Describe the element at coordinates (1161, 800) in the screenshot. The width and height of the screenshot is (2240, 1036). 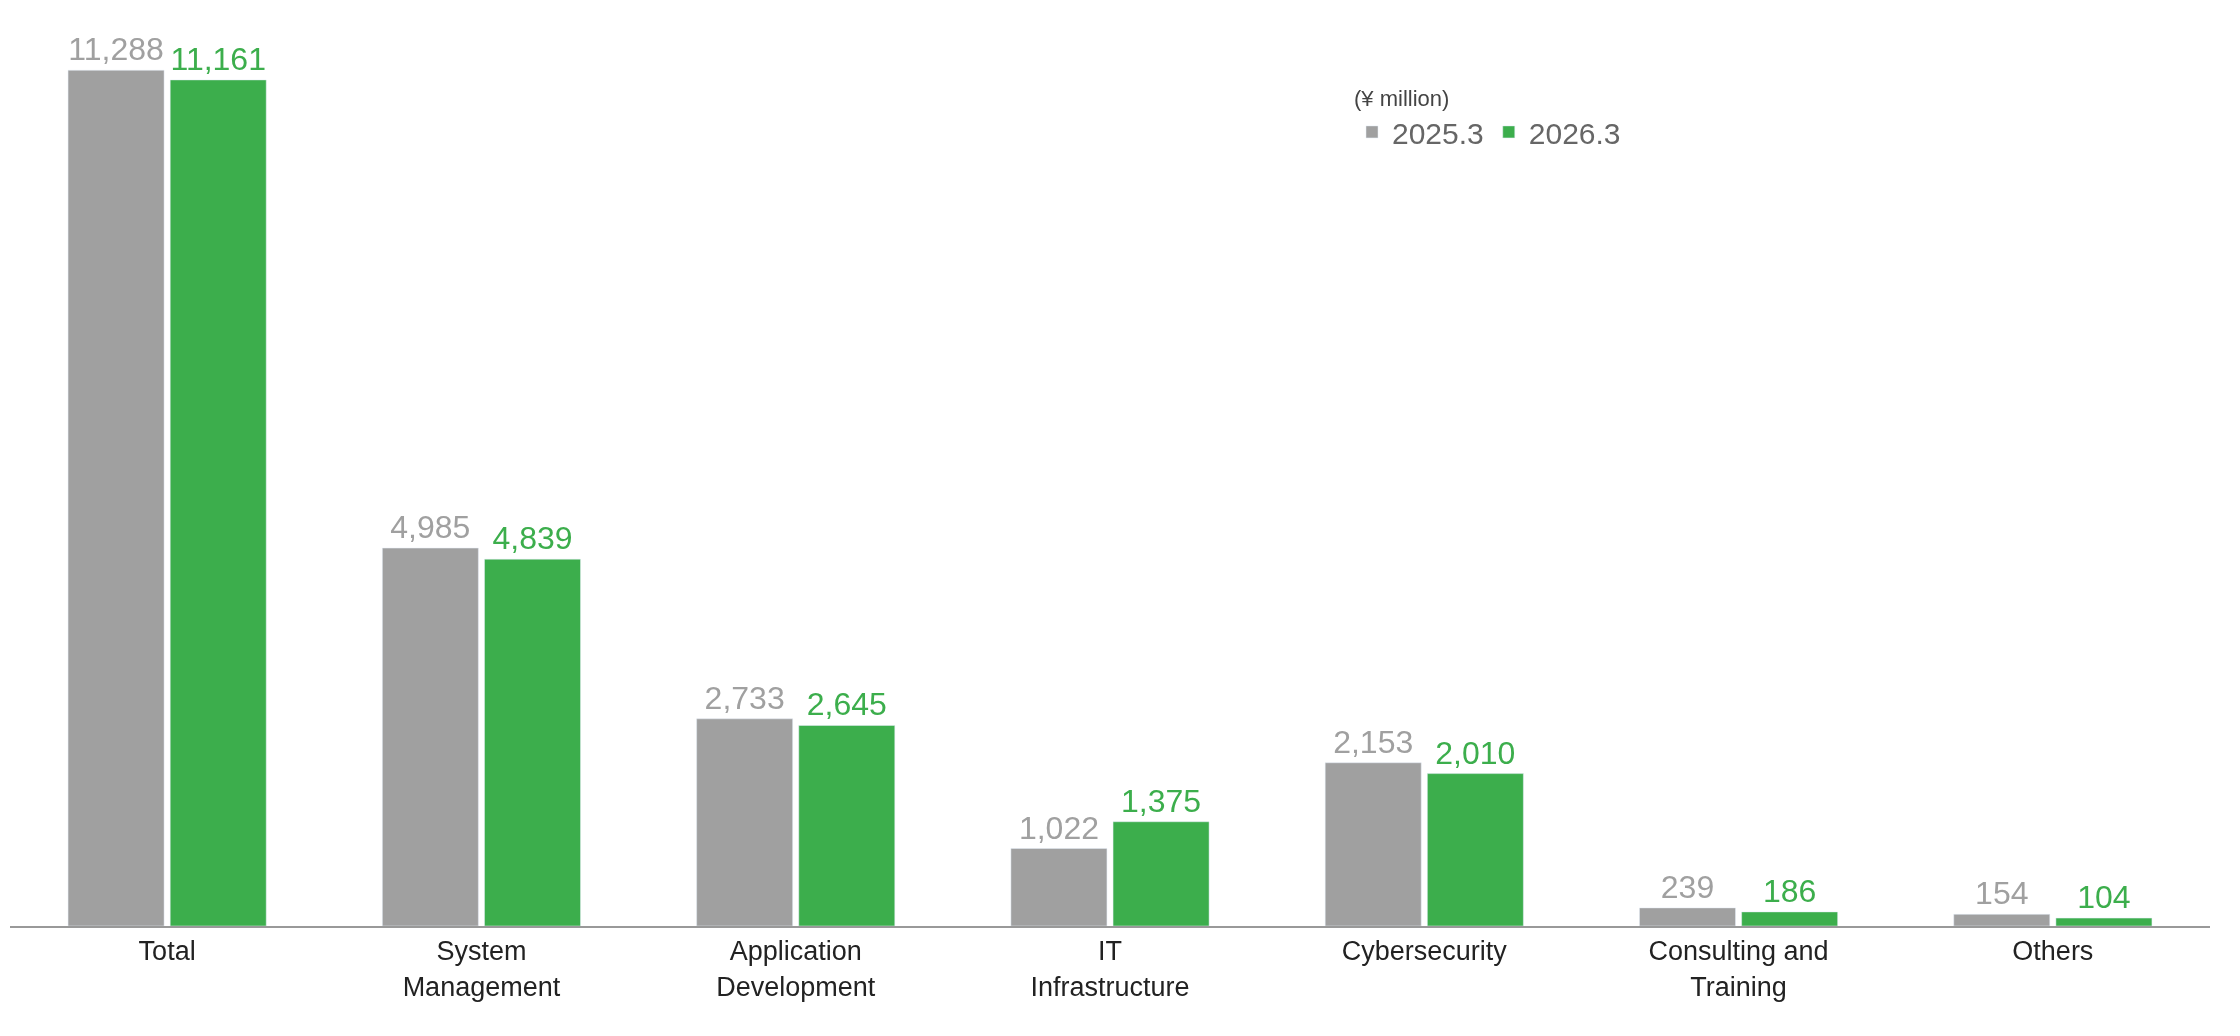
I see `data-label: 1,375` at that location.